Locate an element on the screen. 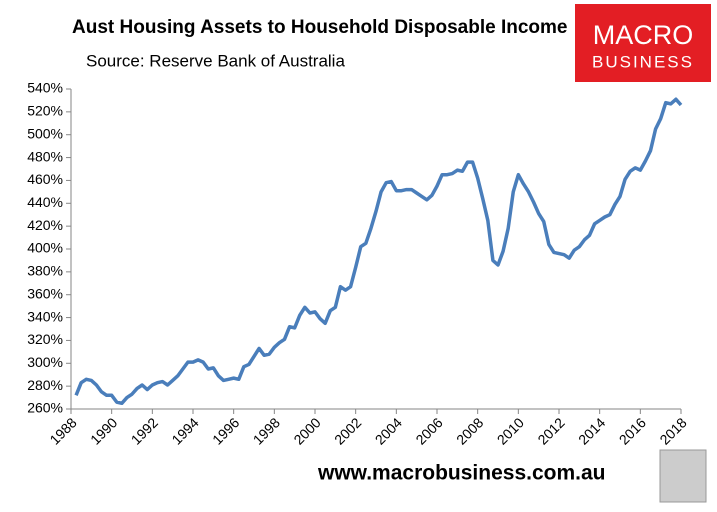  website: www.macrobusiness.com.au is located at coordinates (461, 473).